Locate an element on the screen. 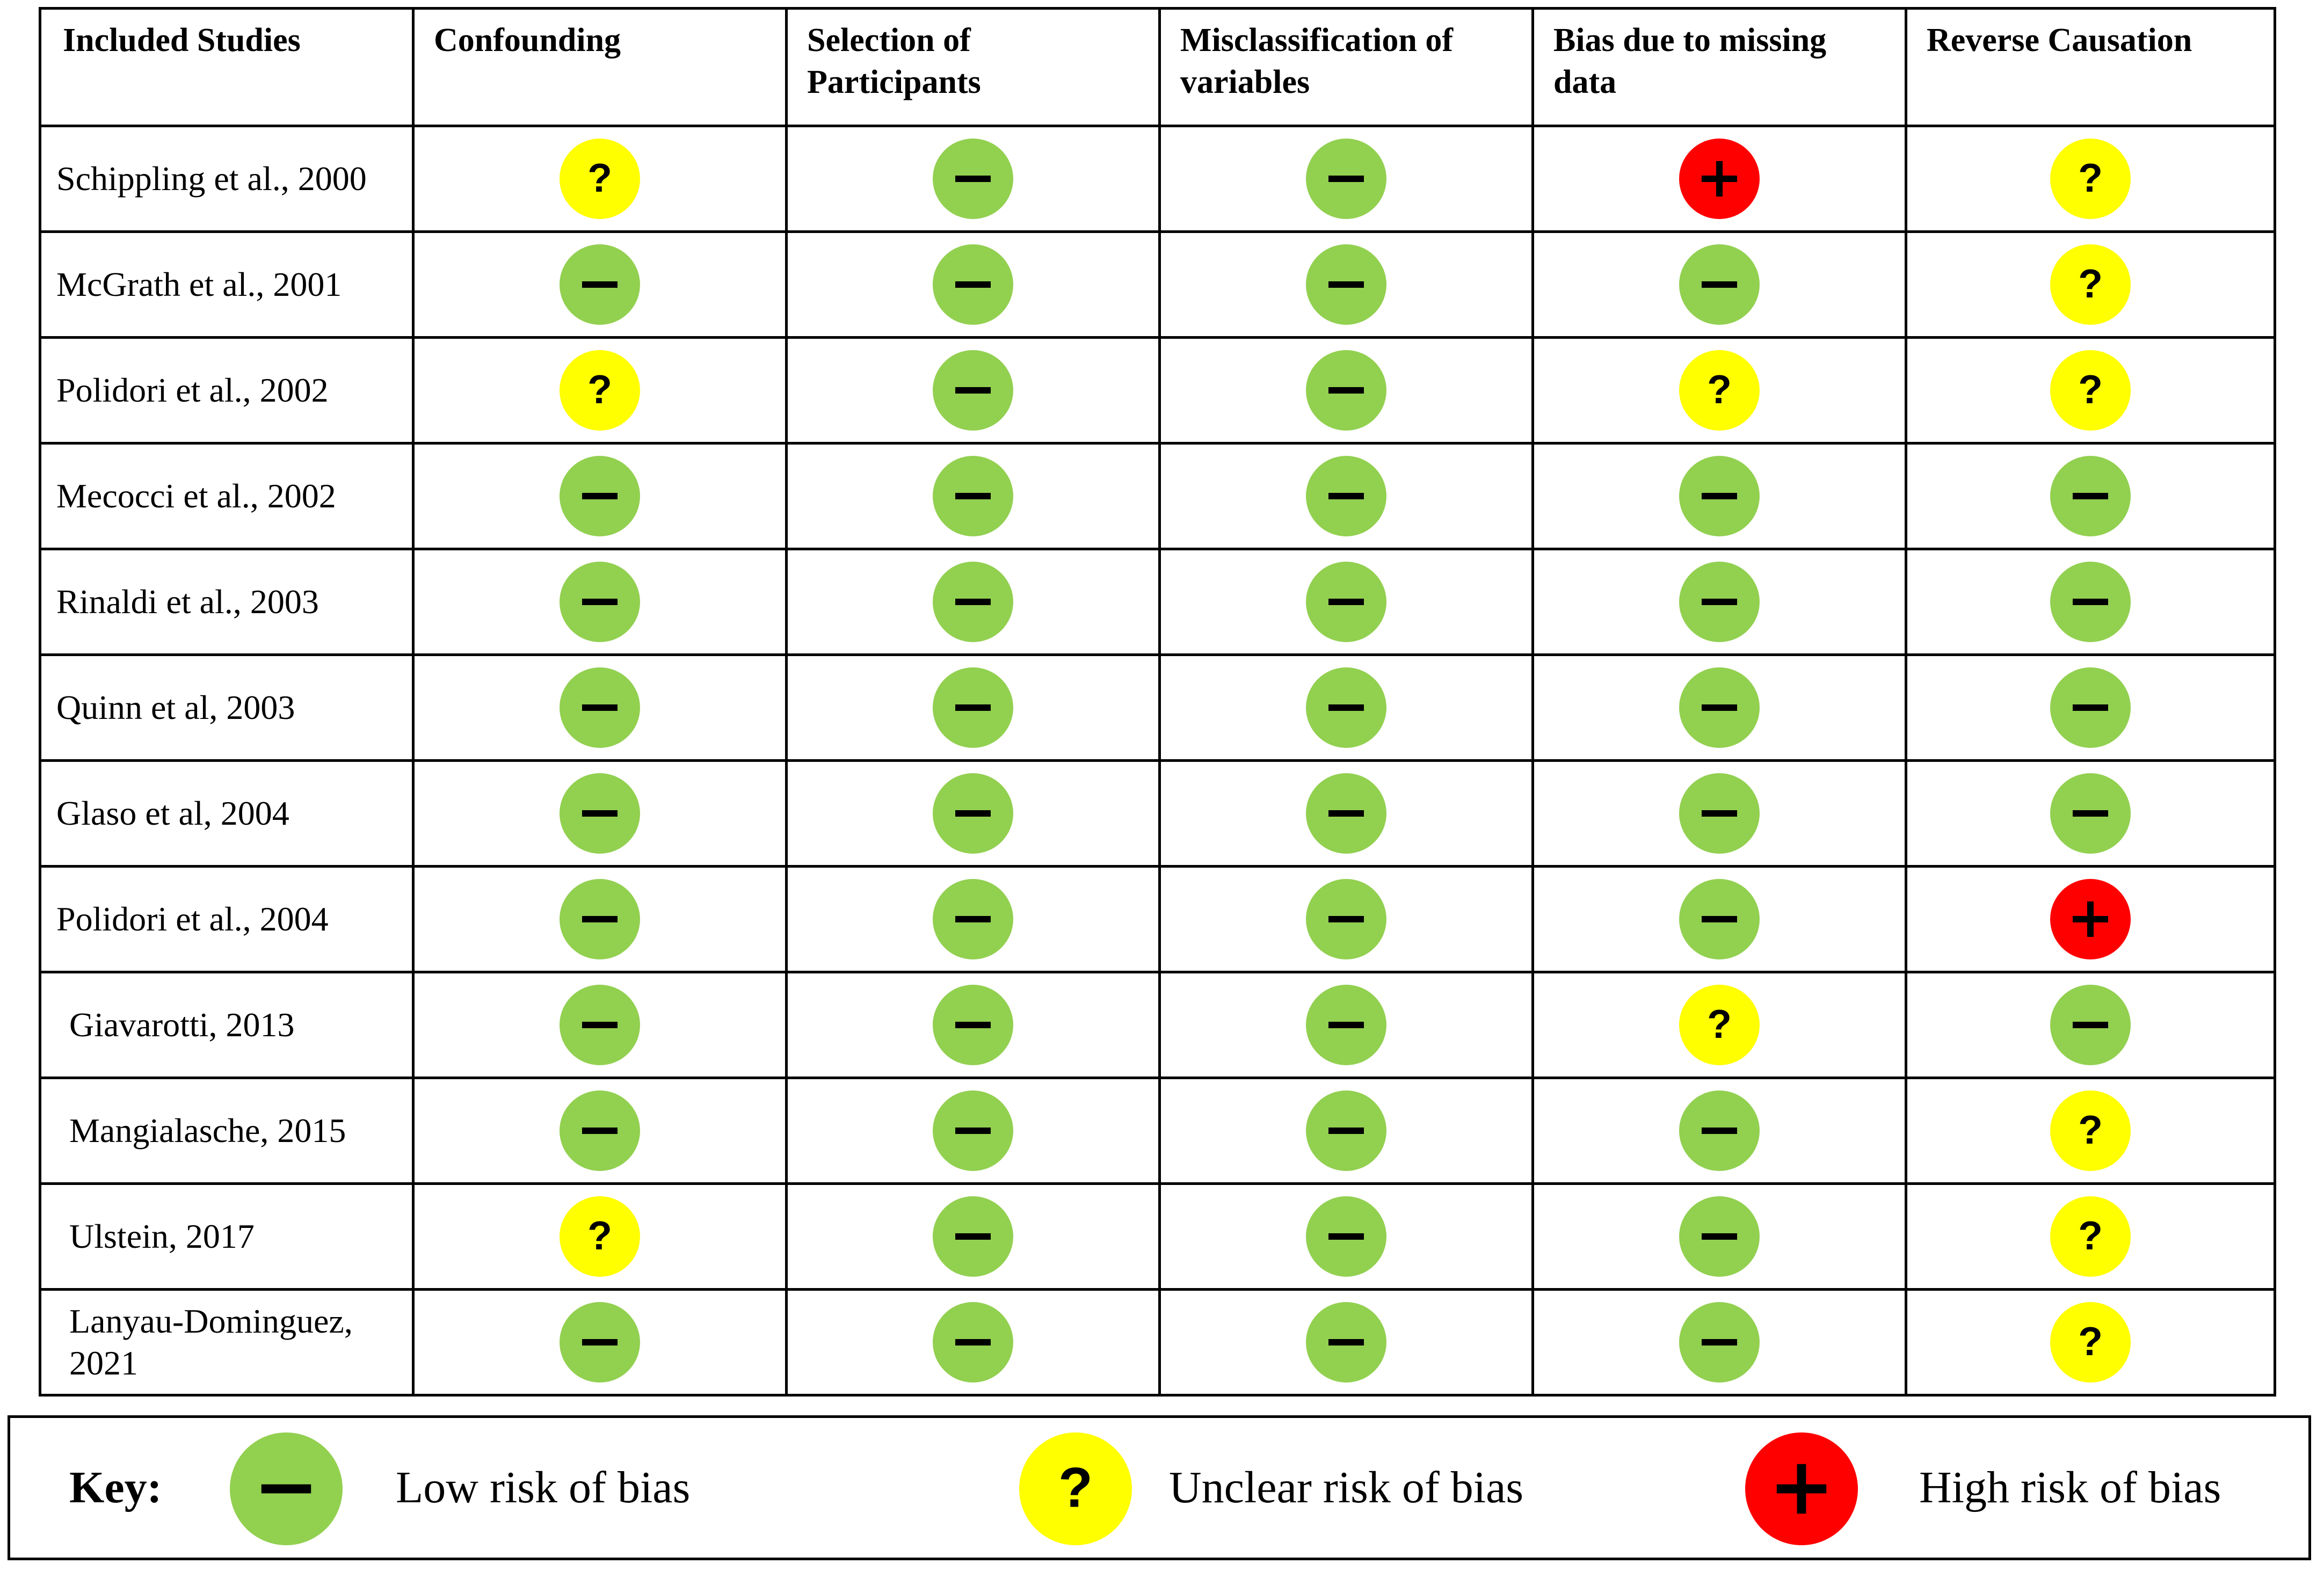 This screenshot has height=1571, width=2324. cell-bias-due-to-missing-data: ? is located at coordinates (1719, 1025).